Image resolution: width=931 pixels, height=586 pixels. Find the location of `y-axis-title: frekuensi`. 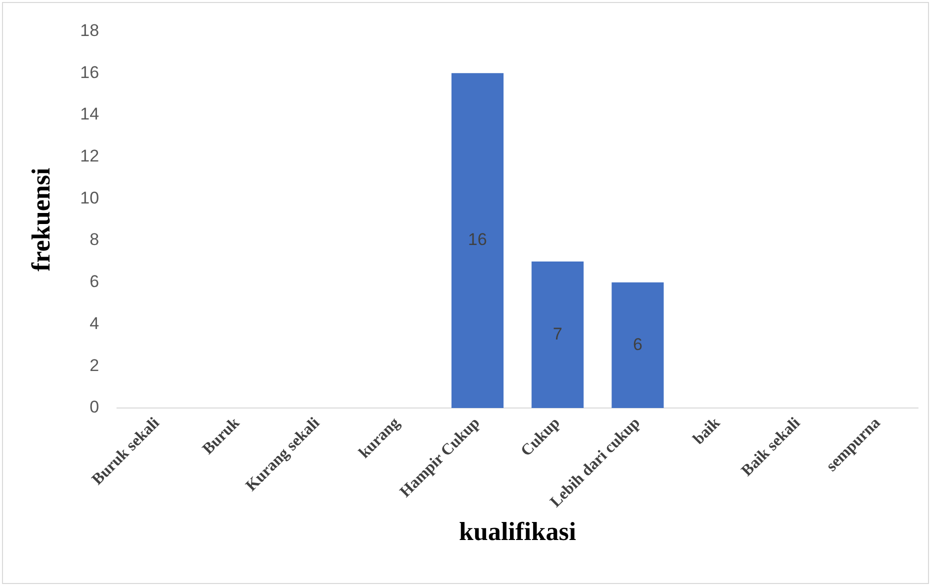

y-axis-title: frekuensi is located at coordinates (41, 220).